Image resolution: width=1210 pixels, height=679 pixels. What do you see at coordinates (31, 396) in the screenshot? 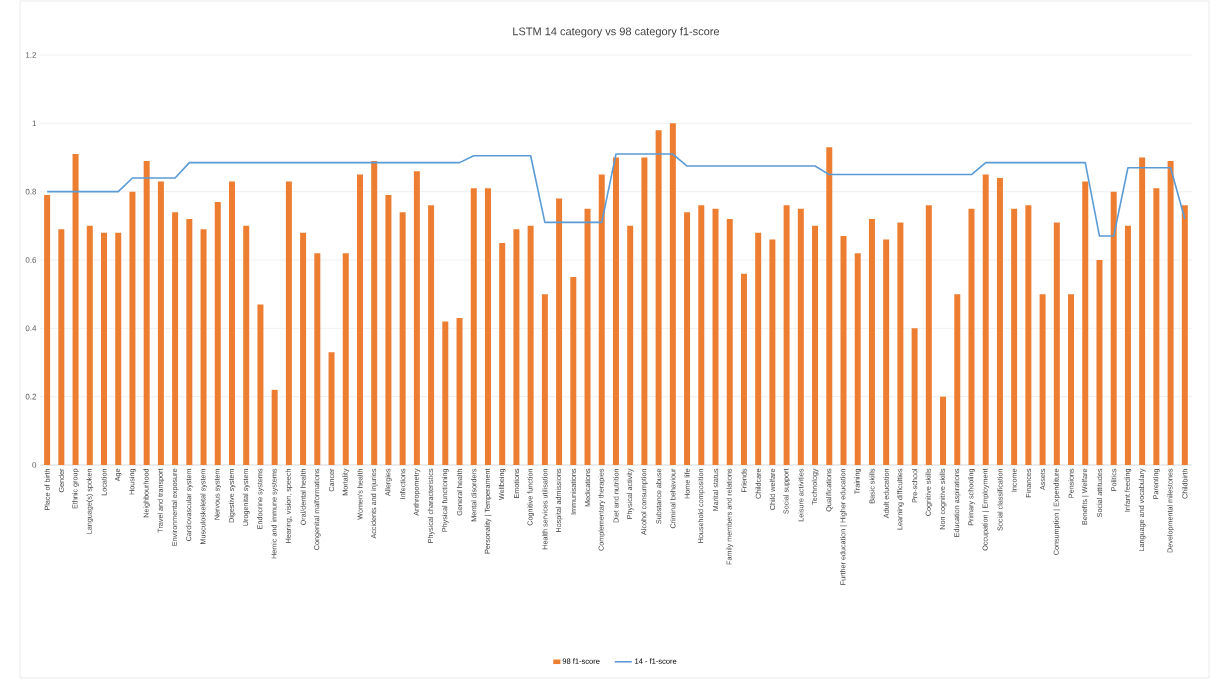
I see `y-tick-label: 0.2` at bounding box center [31, 396].